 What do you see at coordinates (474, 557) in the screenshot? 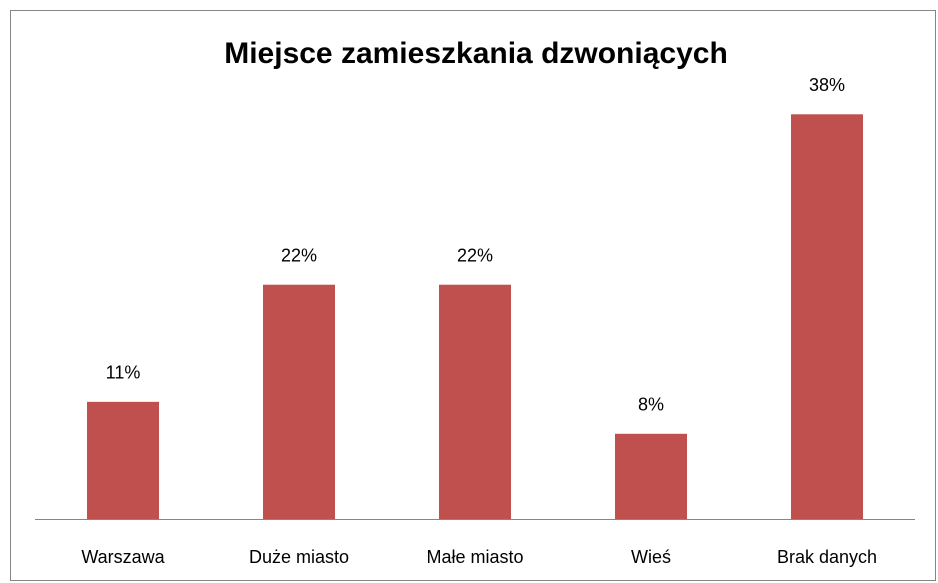
I see `x-tick-label: Małe miasto` at bounding box center [474, 557].